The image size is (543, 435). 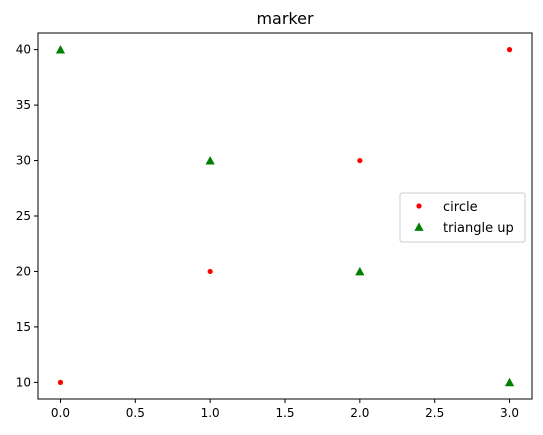 I want to click on x-tick-label: 1.0, so click(x=210, y=413).